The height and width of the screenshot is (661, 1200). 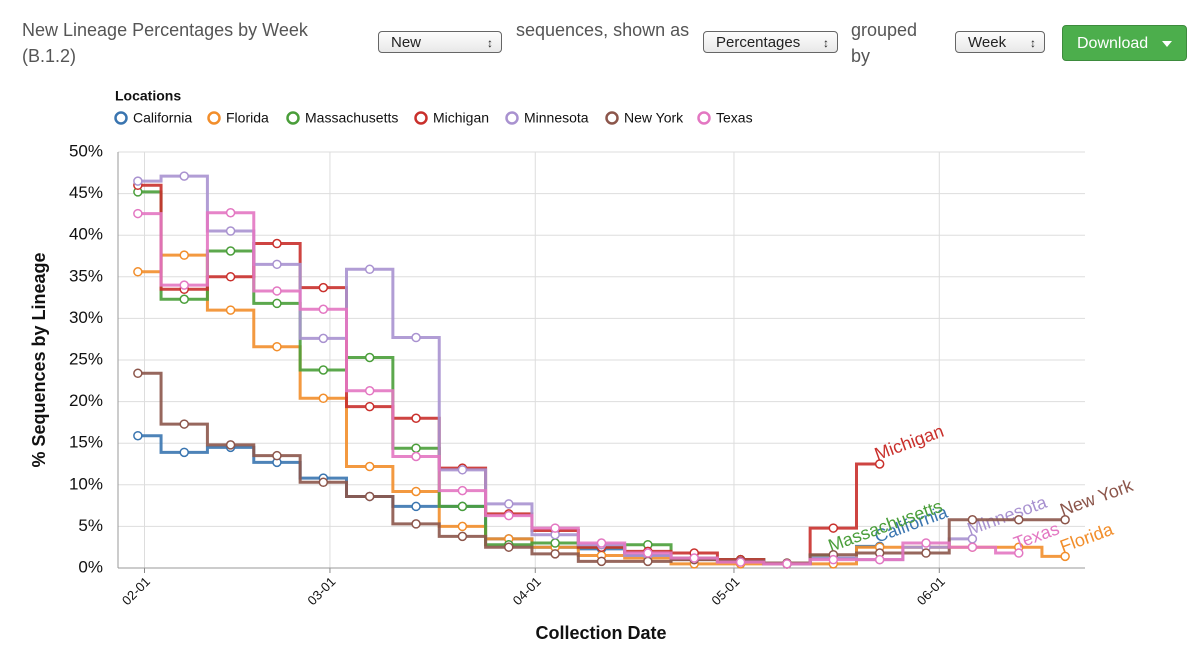 What do you see at coordinates (86, 234) in the screenshot?
I see `y-tick-label: 40%` at bounding box center [86, 234].